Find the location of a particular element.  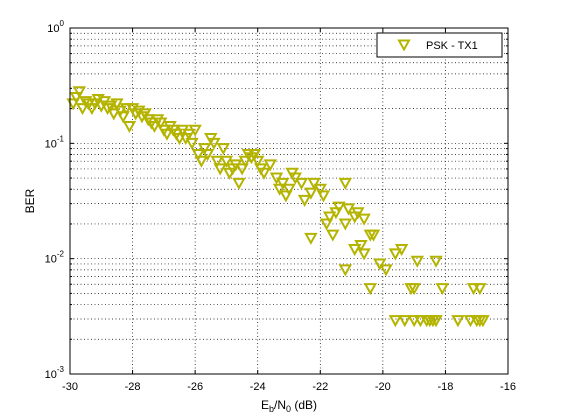

y-tick-label: 10⁻¹ is located at coordinates (55, 142).